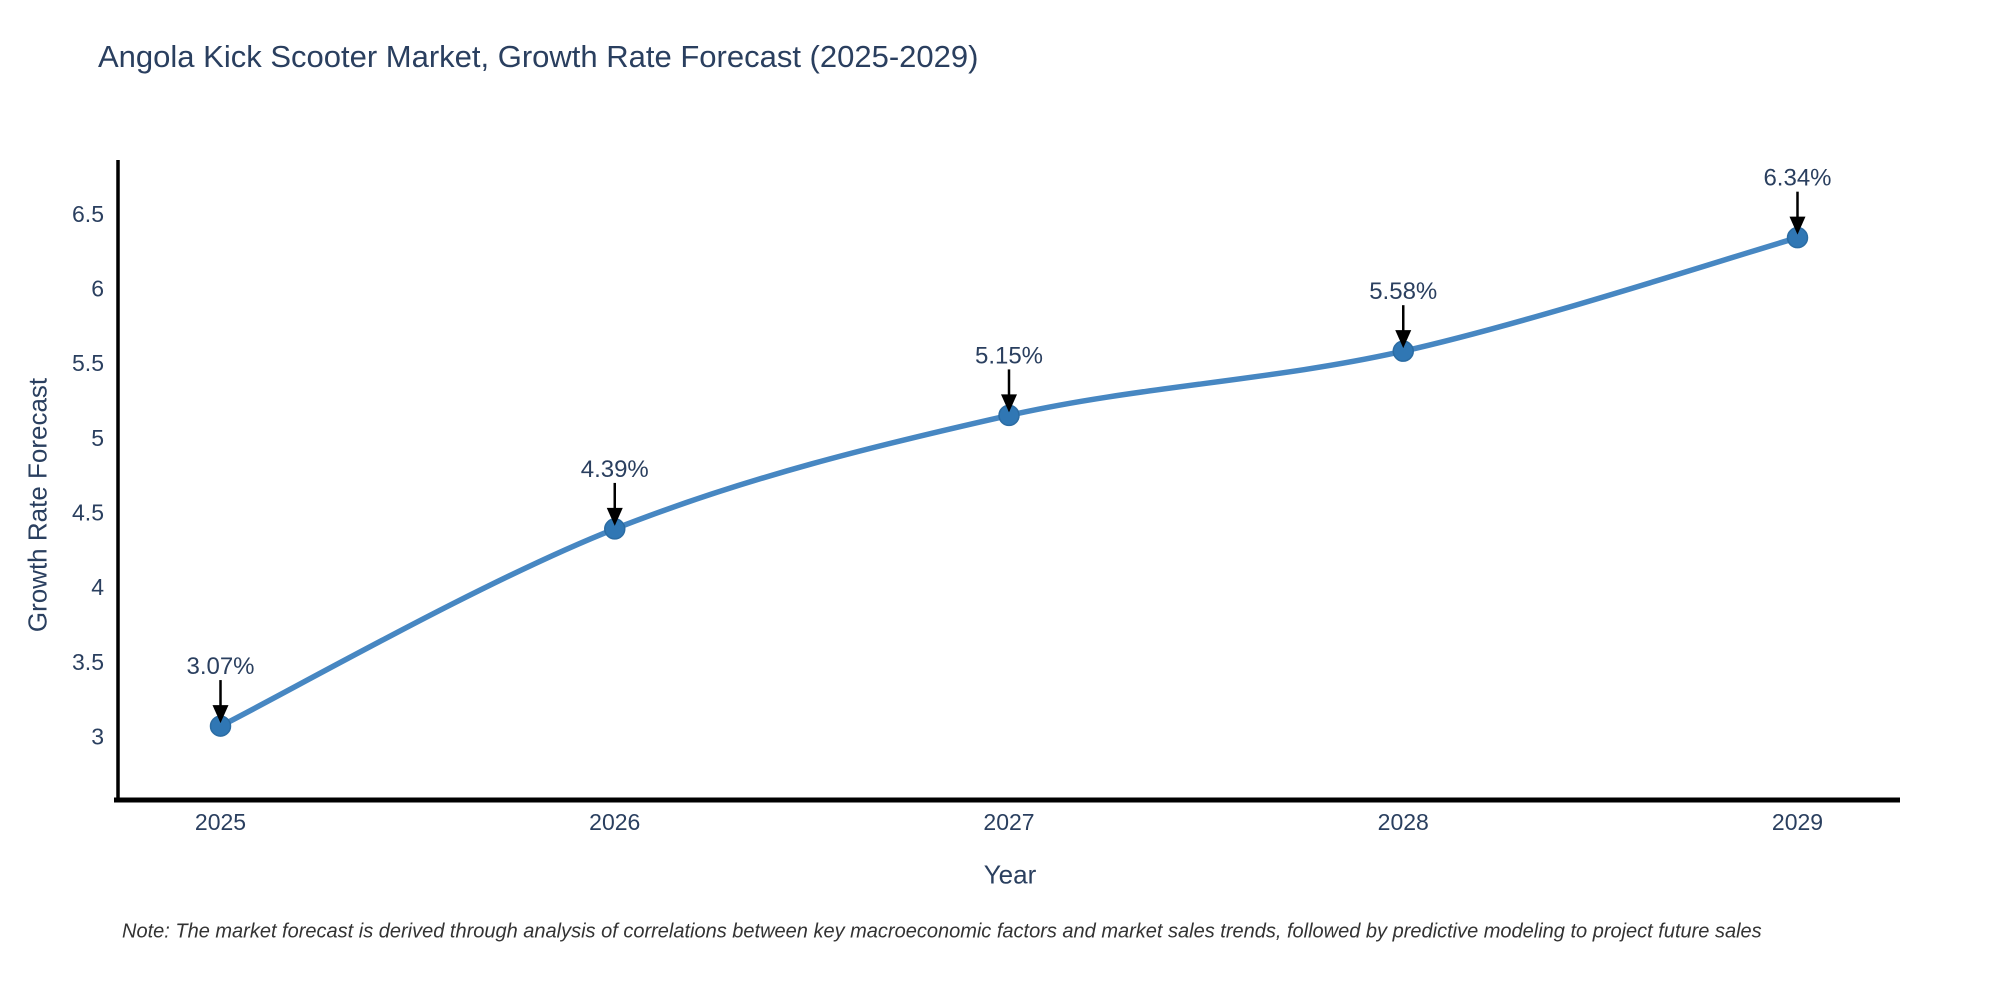 This screenshot has height=1000, width=2000. Describe the element at coordinates (97, 288) in the screenshot. I see `y-tick-label: 6` at that location.